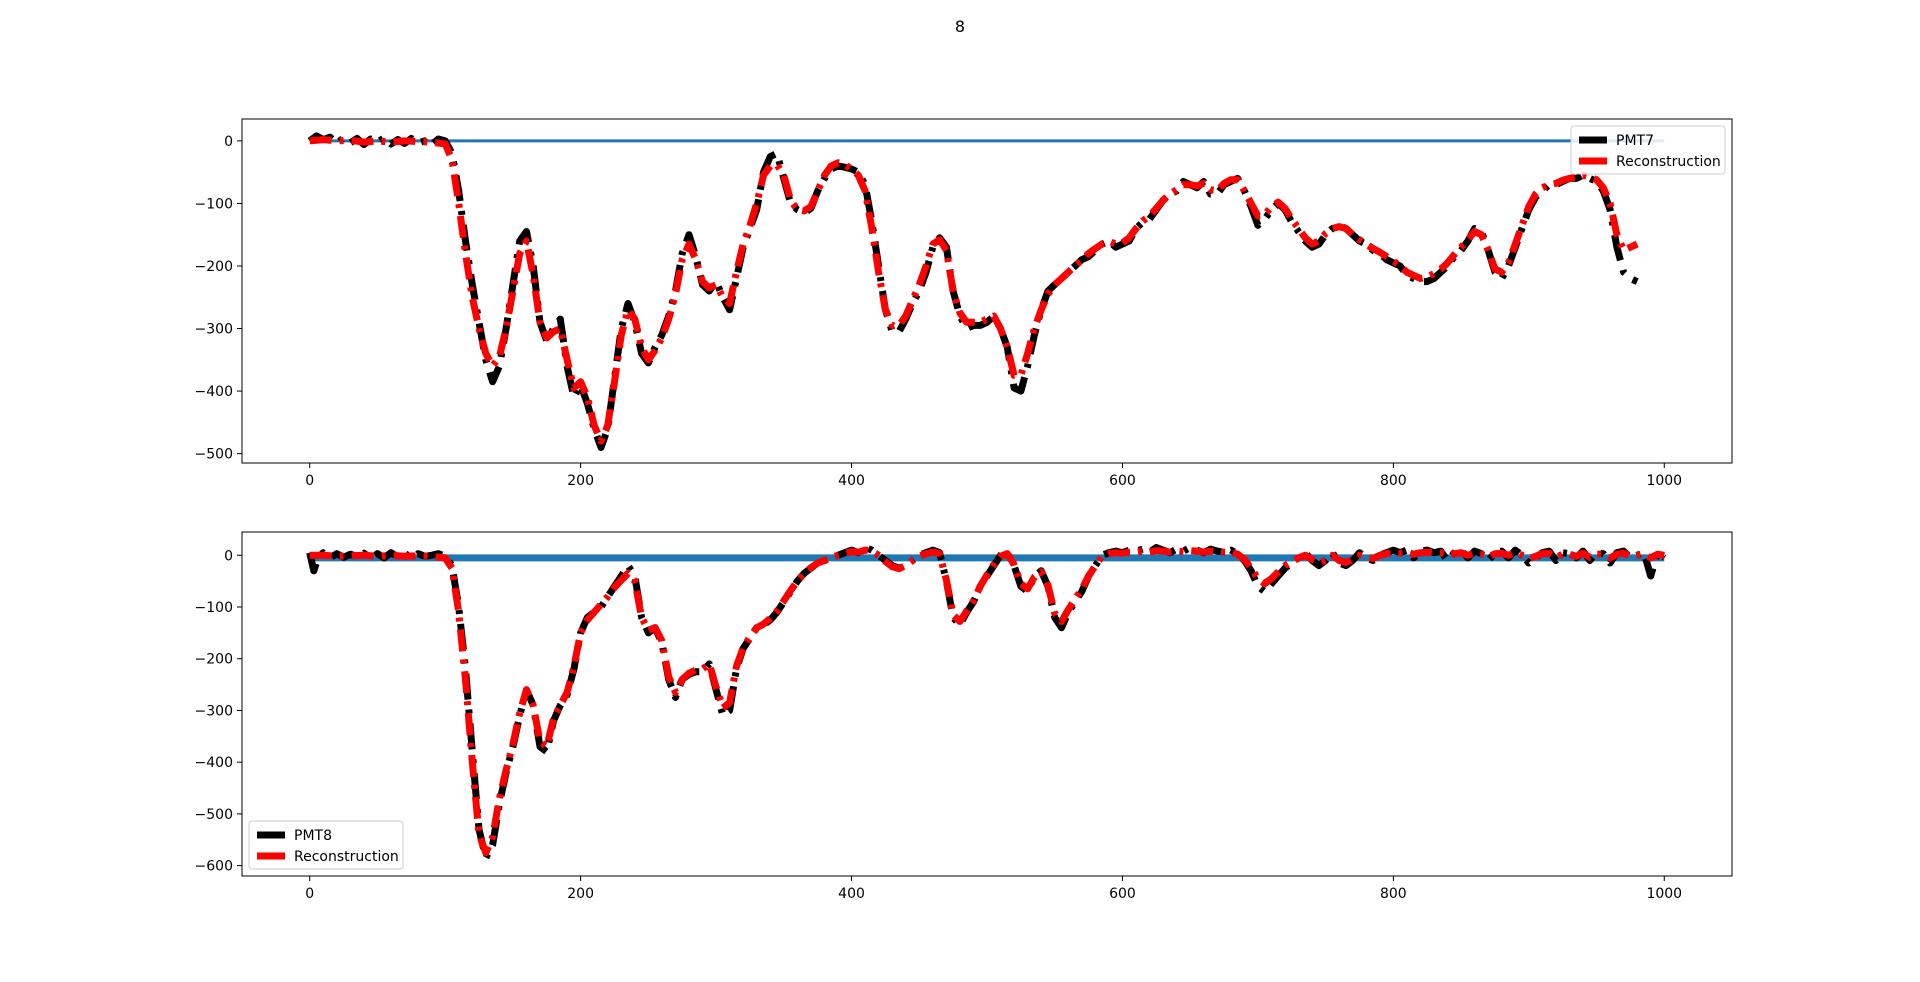 The width and height of the screenshot is (1920, 982). Describe the element at coordinates (214, 867) in the screenshot. I see `y-tick-label: −600` at that location.